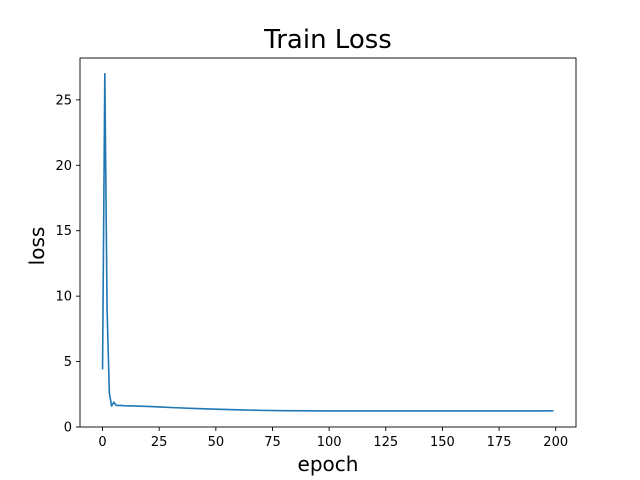 The width and height of the screenshot is (640, 480). What do you see at coordinates (499, 442) in the screenshot?
I see `x-tick-label: 175` at bounding box center [499, 442].